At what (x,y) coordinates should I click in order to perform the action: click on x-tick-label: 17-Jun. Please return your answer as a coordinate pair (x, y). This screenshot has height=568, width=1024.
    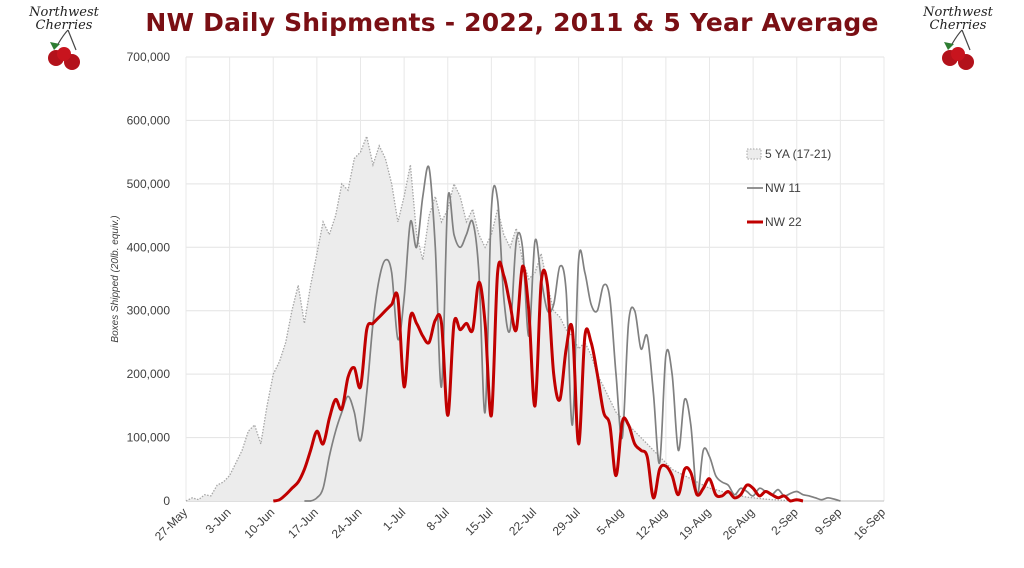
    Looking at the image, I should click on (303, 523).